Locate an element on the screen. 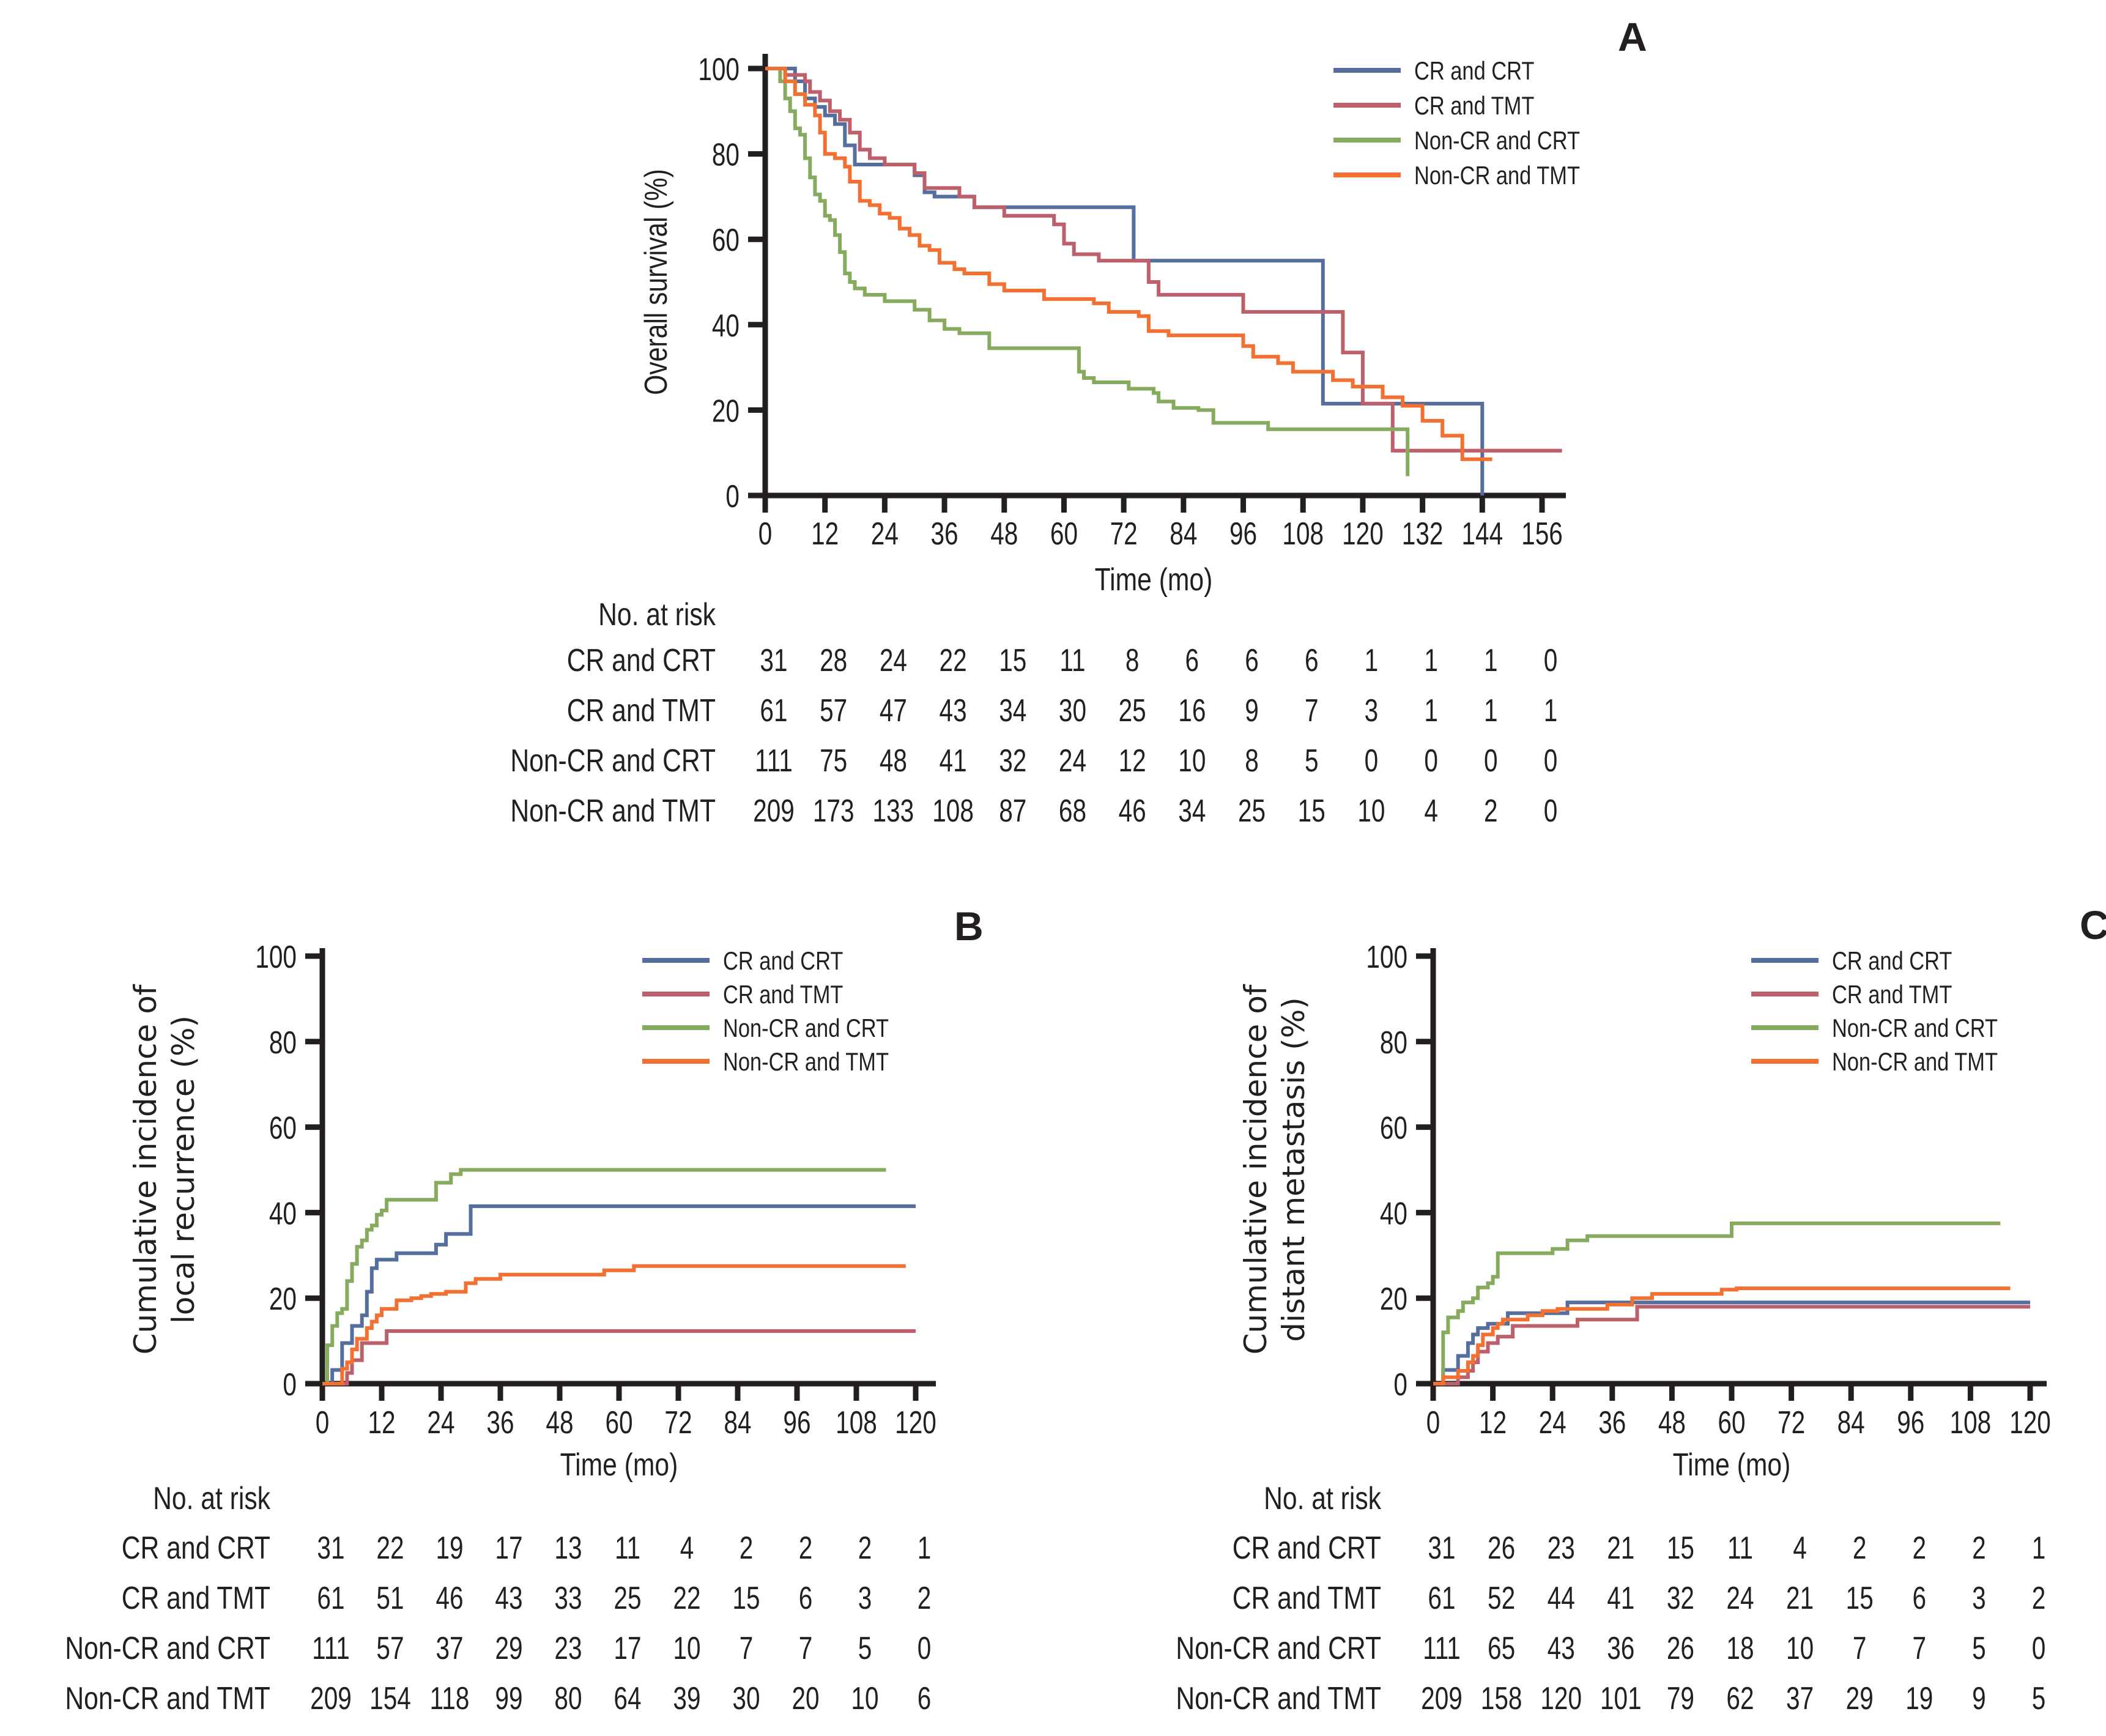 The width and height of the screenshot is (2106, 1736). curve-cr-and-tmt is located at coordinates (1163, 260).